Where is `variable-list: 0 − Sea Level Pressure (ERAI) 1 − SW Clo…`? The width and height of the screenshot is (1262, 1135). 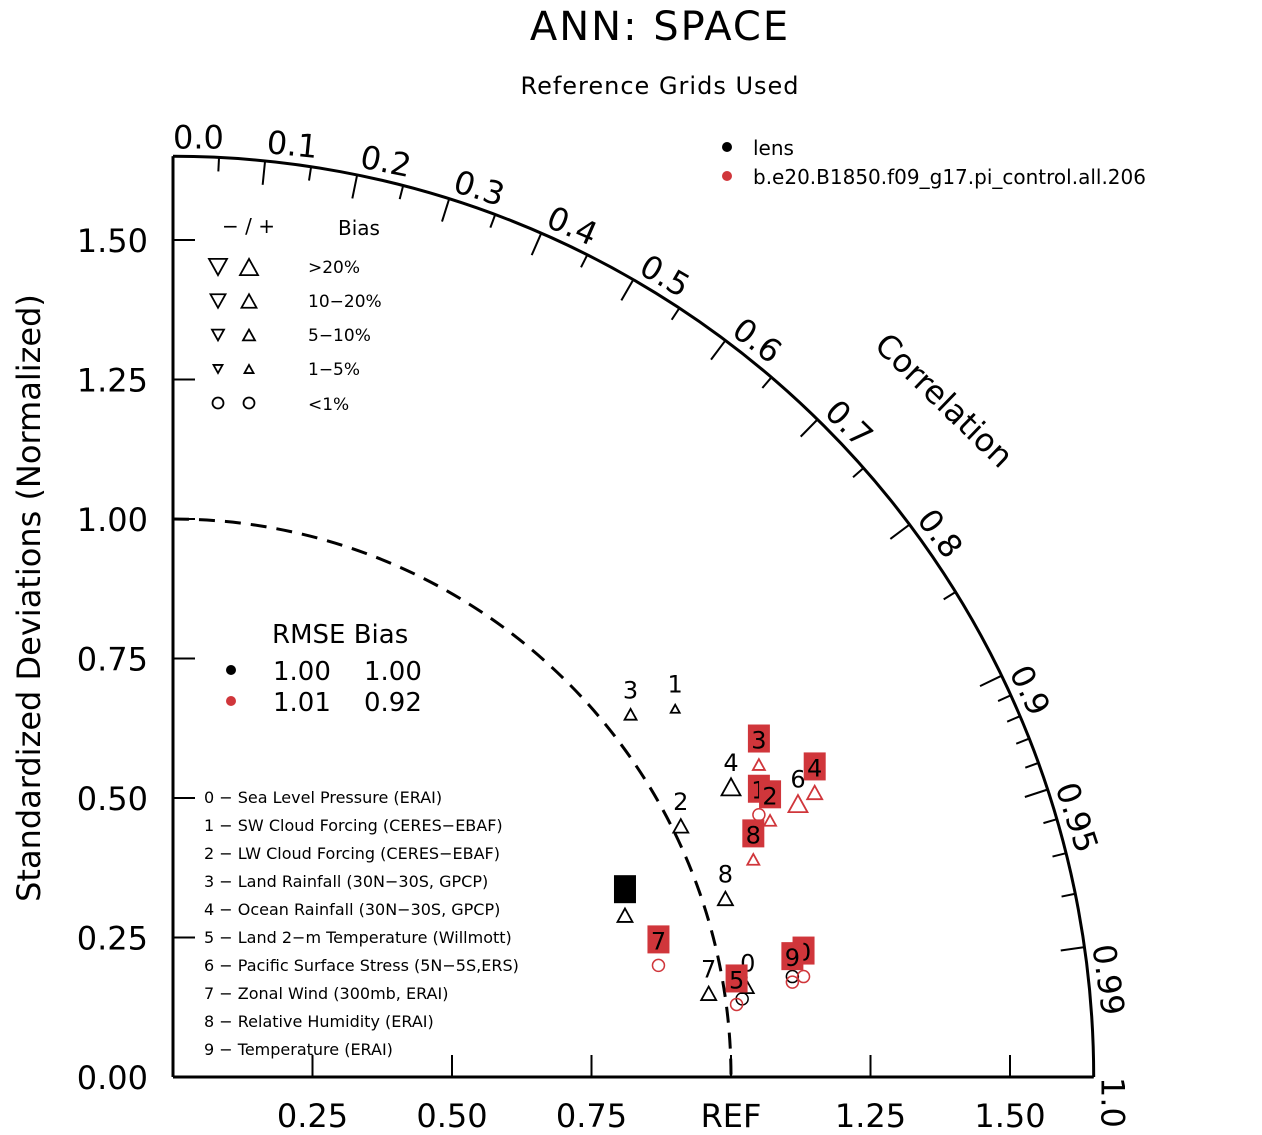
variable-list: 0 − Sea Level Pressure (ERAI) 1 − SW Clo… is located at coordinates (361, 923).